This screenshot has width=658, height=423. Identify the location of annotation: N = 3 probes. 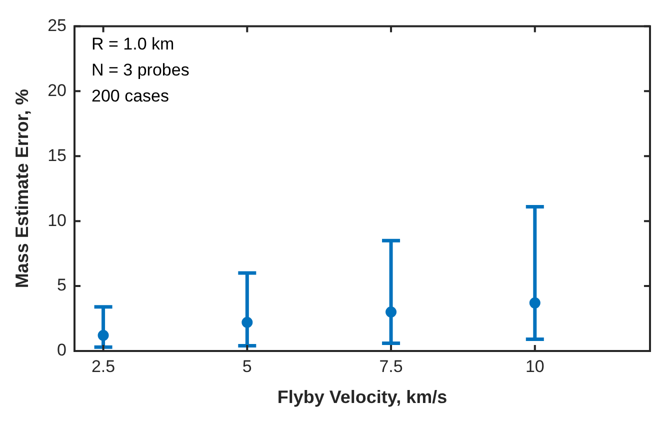
(141, 70).